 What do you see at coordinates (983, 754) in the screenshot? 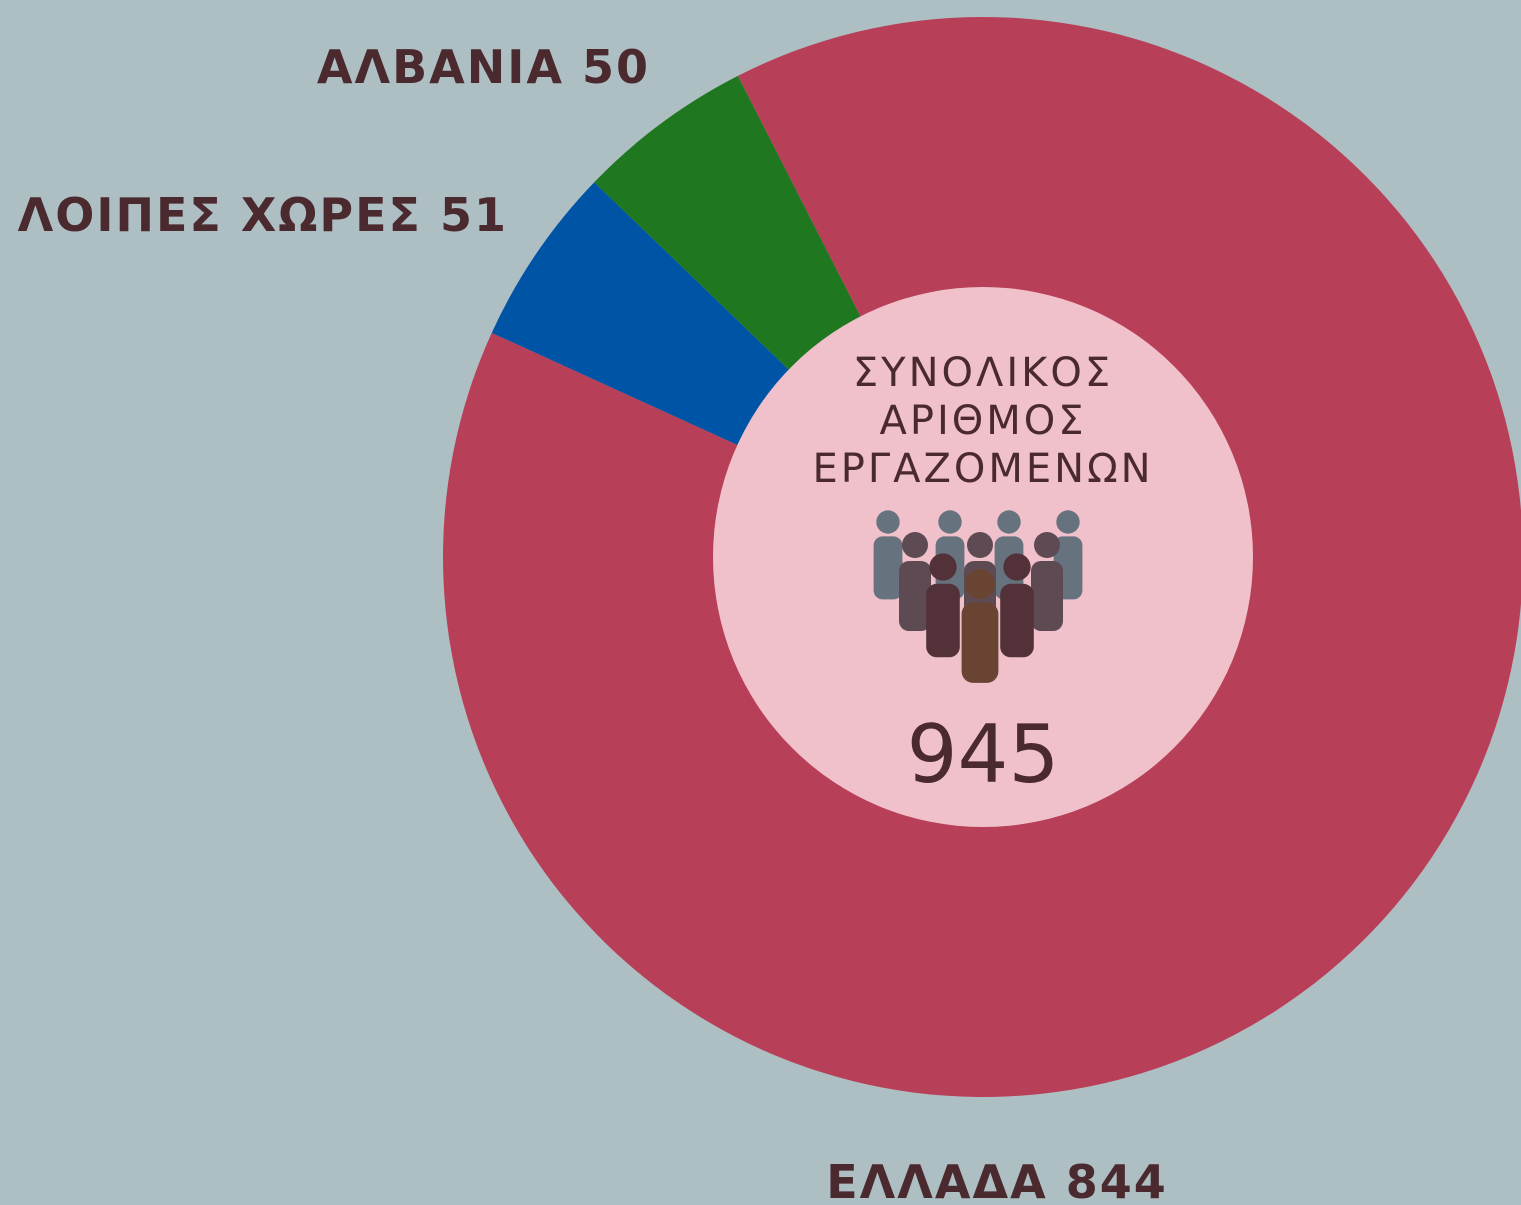
I see `total: 945` at bounding box center [983, 754].